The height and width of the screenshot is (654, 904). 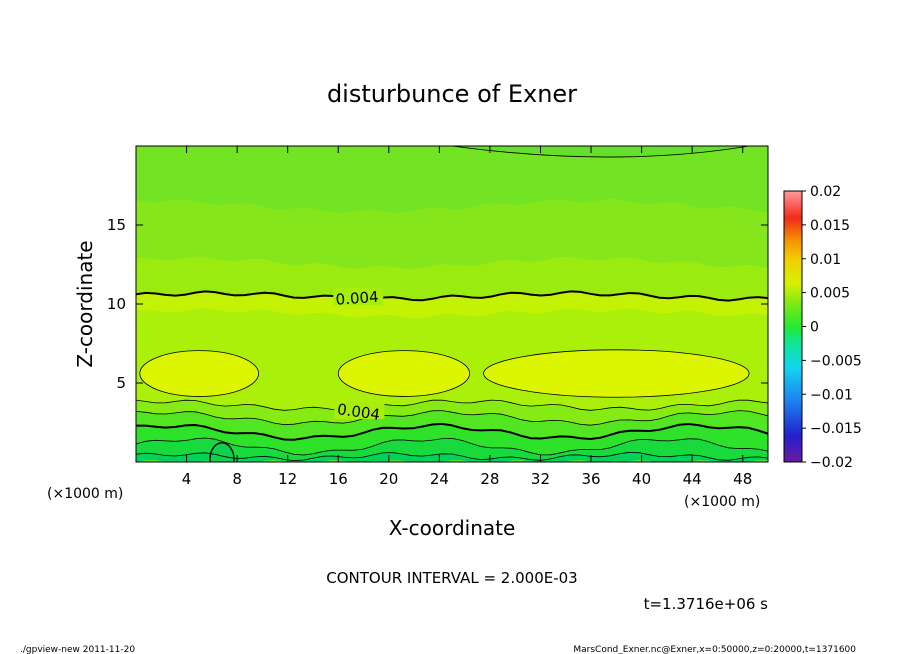 I want to click on x-tick-label-5: 24, so click(x=439, y=479).